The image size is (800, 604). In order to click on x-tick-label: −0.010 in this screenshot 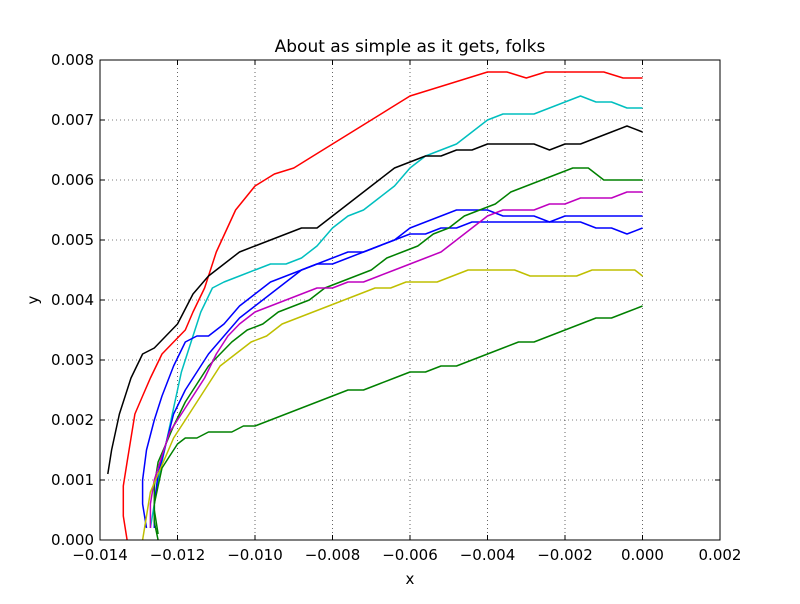, I will do `click(255, 555)`.